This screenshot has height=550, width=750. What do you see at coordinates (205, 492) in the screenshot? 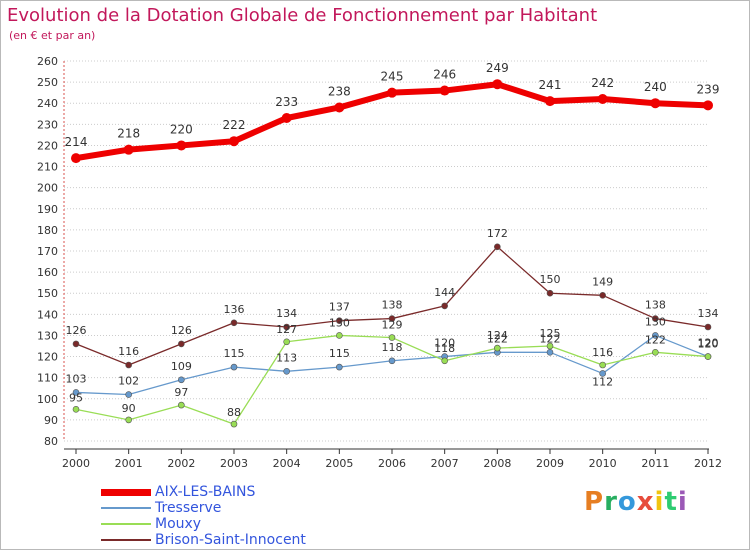
I see `legend-label: AIX-LES-BAINS` at bounding box center [205, 492].